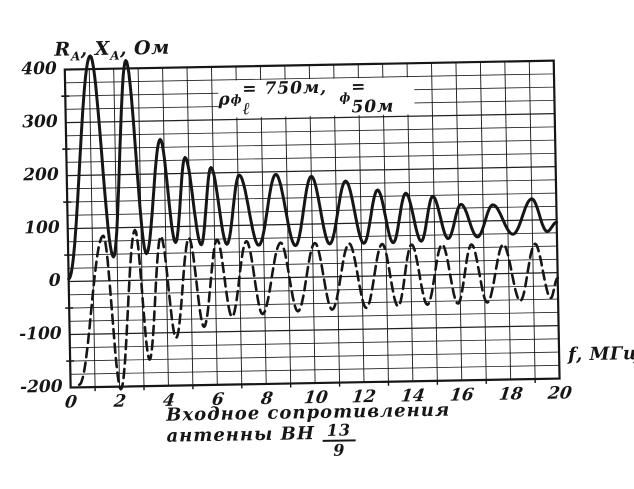  Describe the element at coordinates (37, 228) in the screenshot. I see `y-tick-label: 100` at that location.